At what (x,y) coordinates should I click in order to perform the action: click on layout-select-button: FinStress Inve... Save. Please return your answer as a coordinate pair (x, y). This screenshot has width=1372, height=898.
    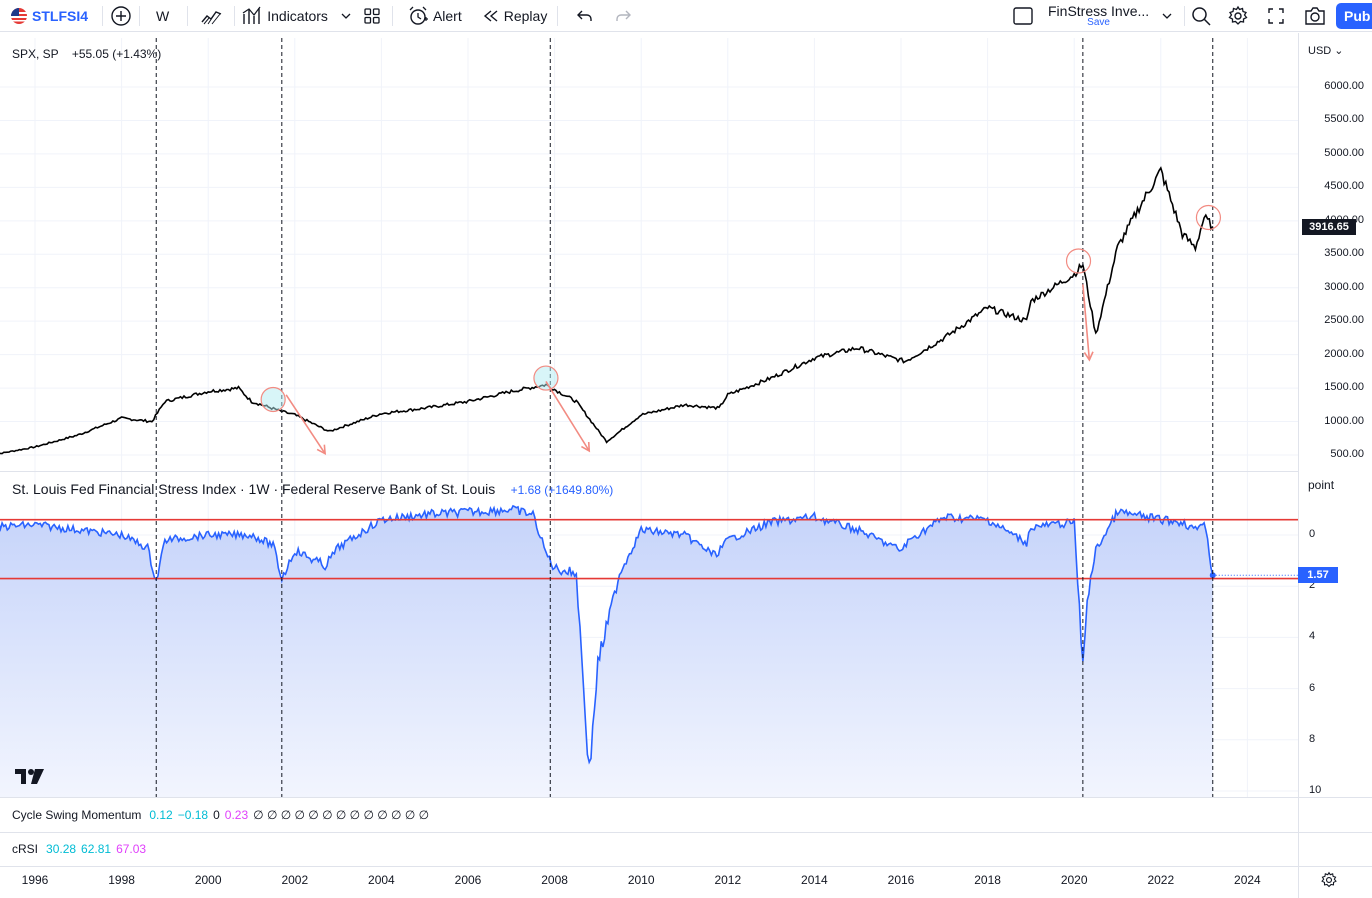
    Looking at the image, I should click on (1092, 16).